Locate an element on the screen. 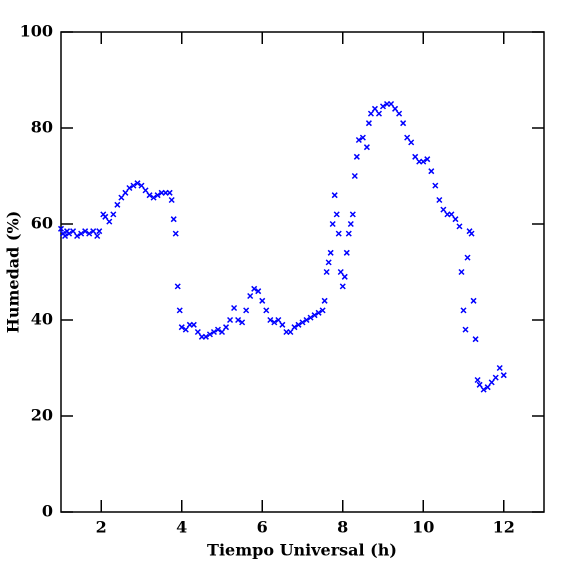  x-tick-label: 12 is located at coordinates (504, 527).